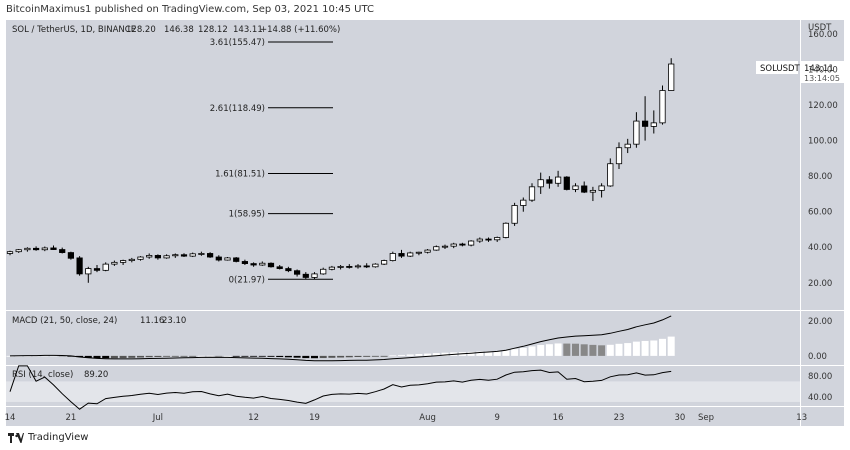 The image size is (850, 450). Describe the element at coordinates (340, 338) in the screenshot. I see `macd-line` at that location.